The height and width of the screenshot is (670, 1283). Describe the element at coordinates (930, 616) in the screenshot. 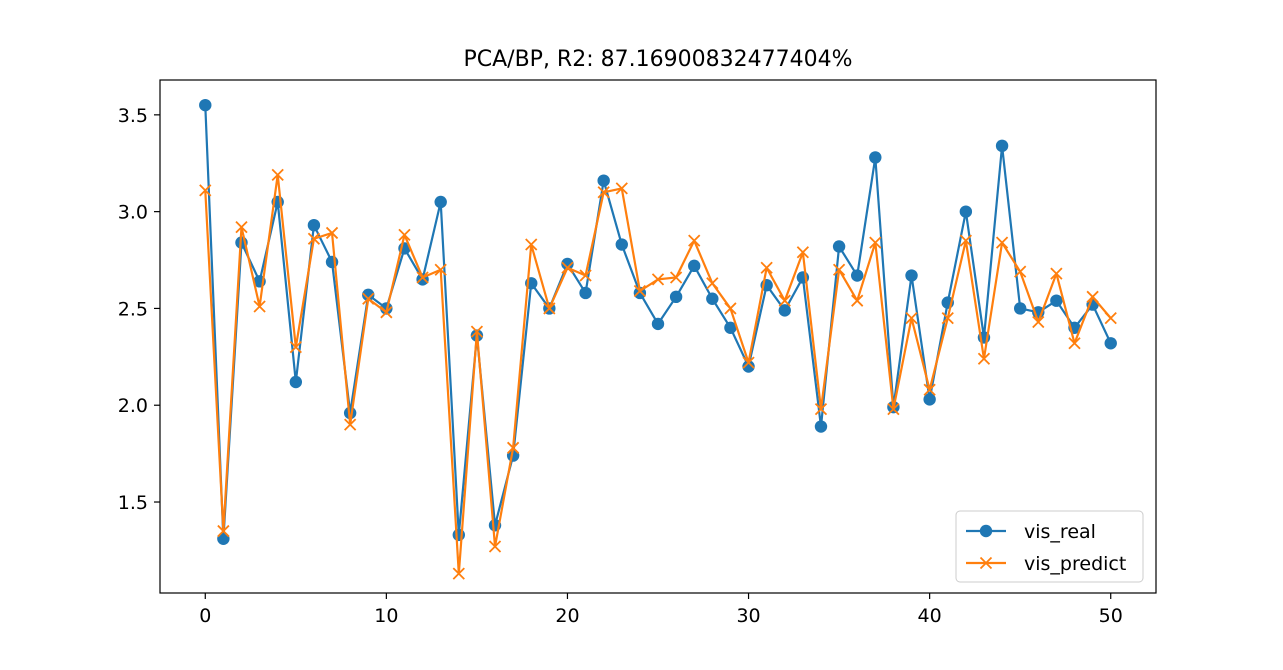

I see `x-tick-label: 40` at that location.